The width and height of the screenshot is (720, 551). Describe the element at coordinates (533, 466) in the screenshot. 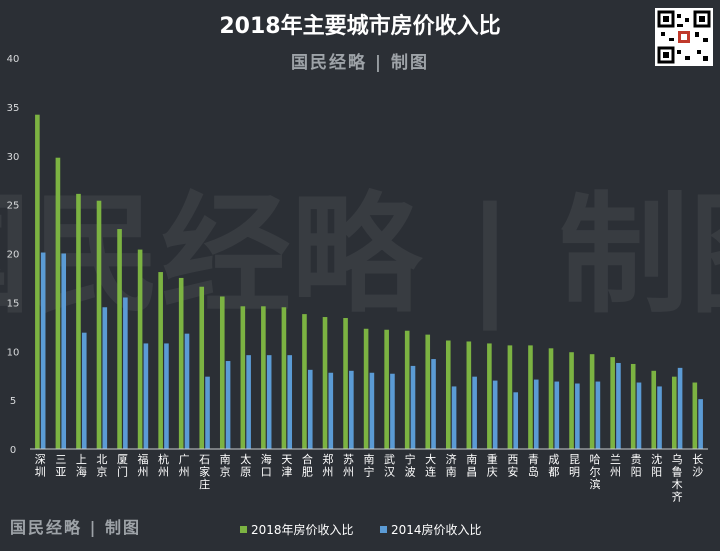

I see `x-tick-label: 青岛` at that location.